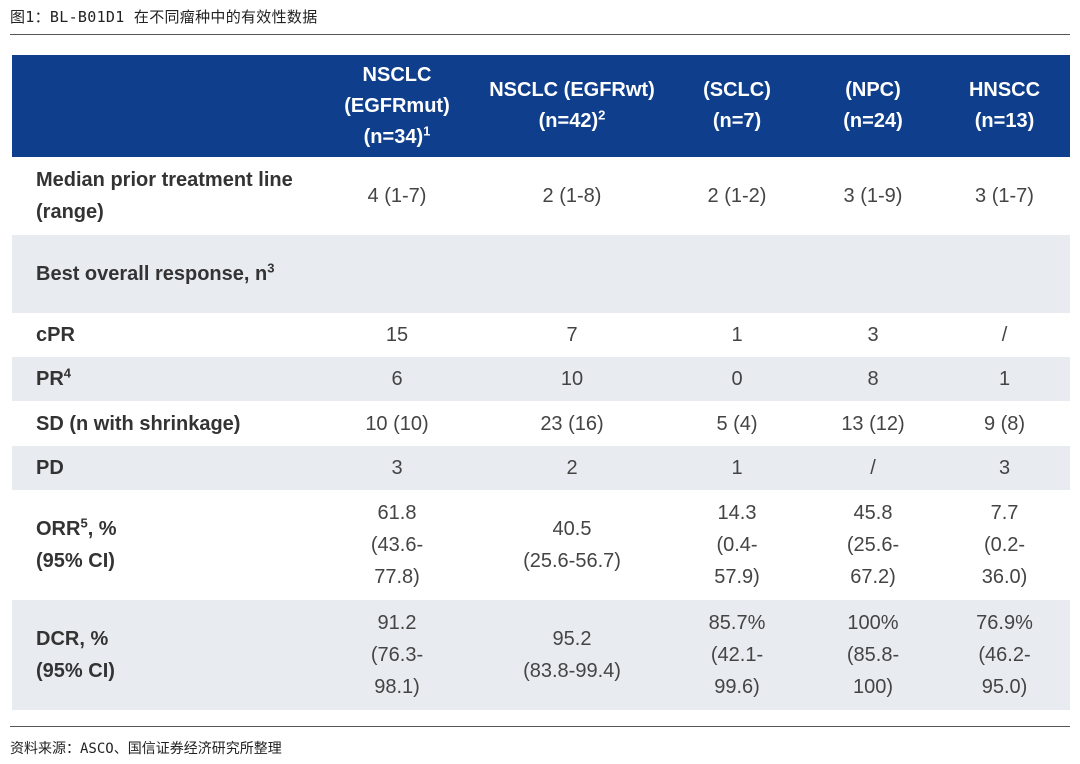  Describe the element at coordinates (164, 17) in the screenshot. I see `figure-caption: 图1：BL-B01D1 在不同瘤种中的有效性数据` at that location.